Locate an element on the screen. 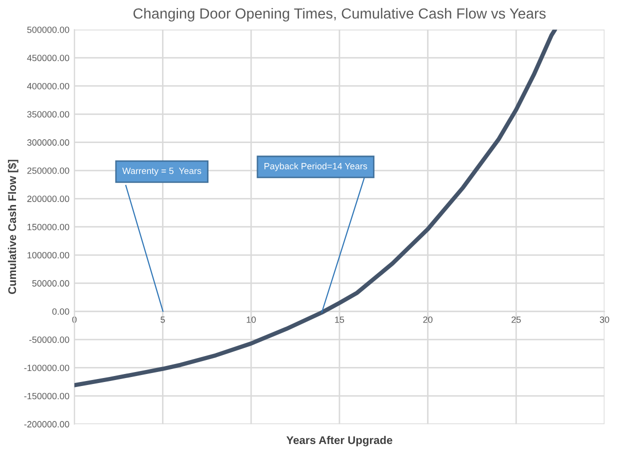 This screenshot has width=620, height=456. y-tick-label: -150000.00 is located at coordinates (47, 396).